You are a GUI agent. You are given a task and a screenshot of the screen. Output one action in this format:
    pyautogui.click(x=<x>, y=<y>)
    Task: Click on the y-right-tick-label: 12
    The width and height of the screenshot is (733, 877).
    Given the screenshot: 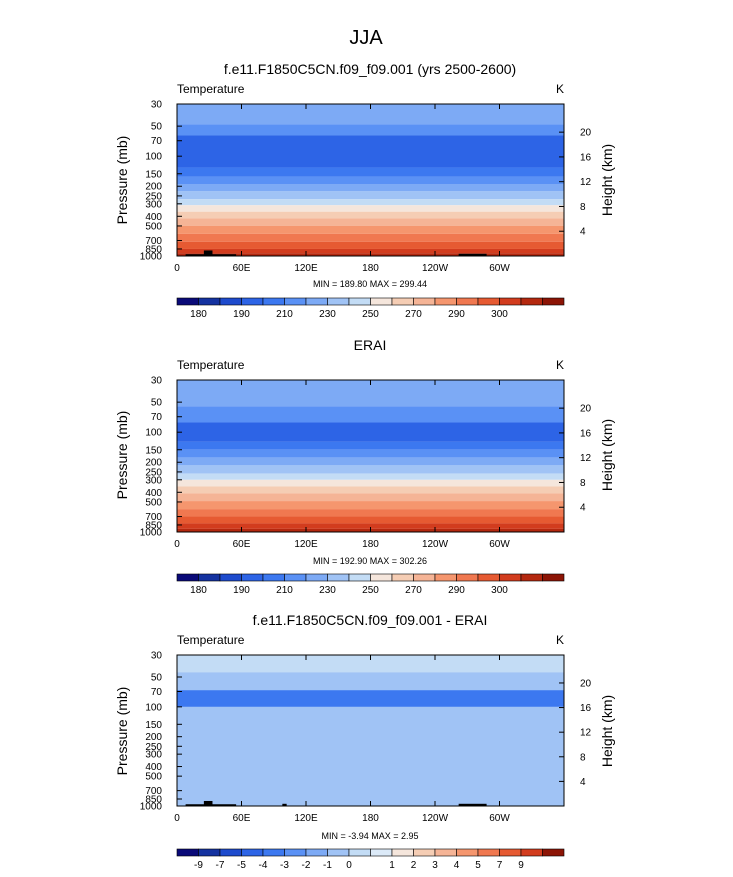 What is the action you would take?
    pyautogui.click(x=586, y=733)
    